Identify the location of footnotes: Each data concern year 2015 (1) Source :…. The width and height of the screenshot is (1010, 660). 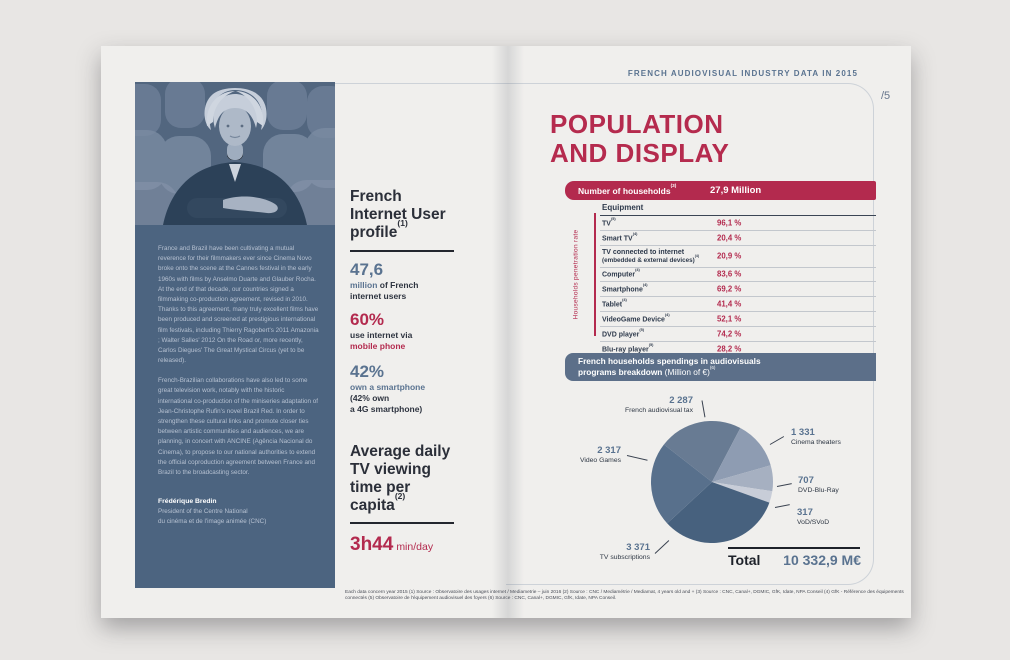
(624, 596).